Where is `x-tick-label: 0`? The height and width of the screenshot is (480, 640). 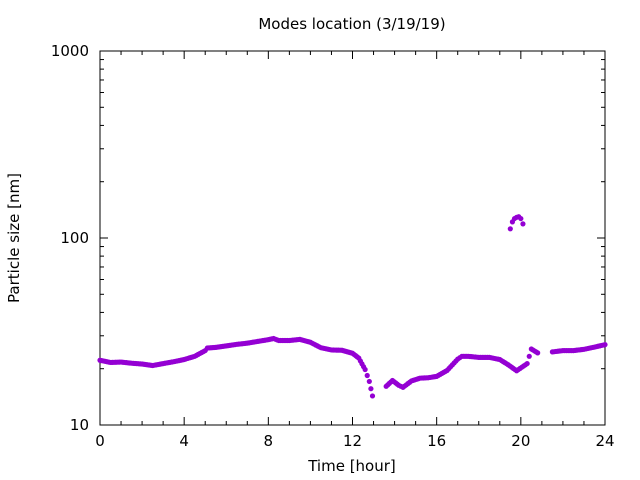
x-tick-label: 0 is located at coordinates (100, 441).